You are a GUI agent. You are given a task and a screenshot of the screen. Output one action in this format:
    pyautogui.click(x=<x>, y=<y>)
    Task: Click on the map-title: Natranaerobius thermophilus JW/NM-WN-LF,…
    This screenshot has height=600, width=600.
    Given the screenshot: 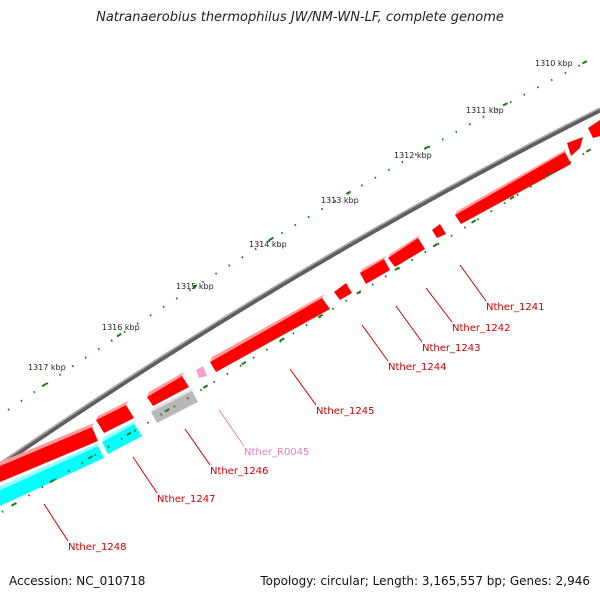 What is the action you would take?
    pyautogui.click(x=300, y=17)
    